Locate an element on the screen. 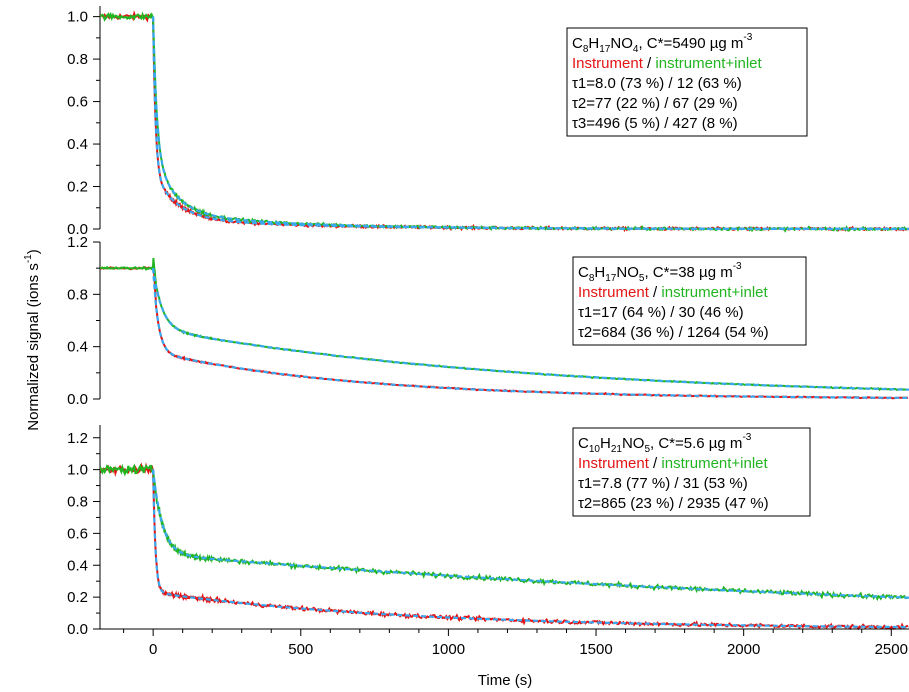 The height and width of the screenshot is (692, 909). y-tick-label-top: 1.0 is located at coordinates (77, 17).